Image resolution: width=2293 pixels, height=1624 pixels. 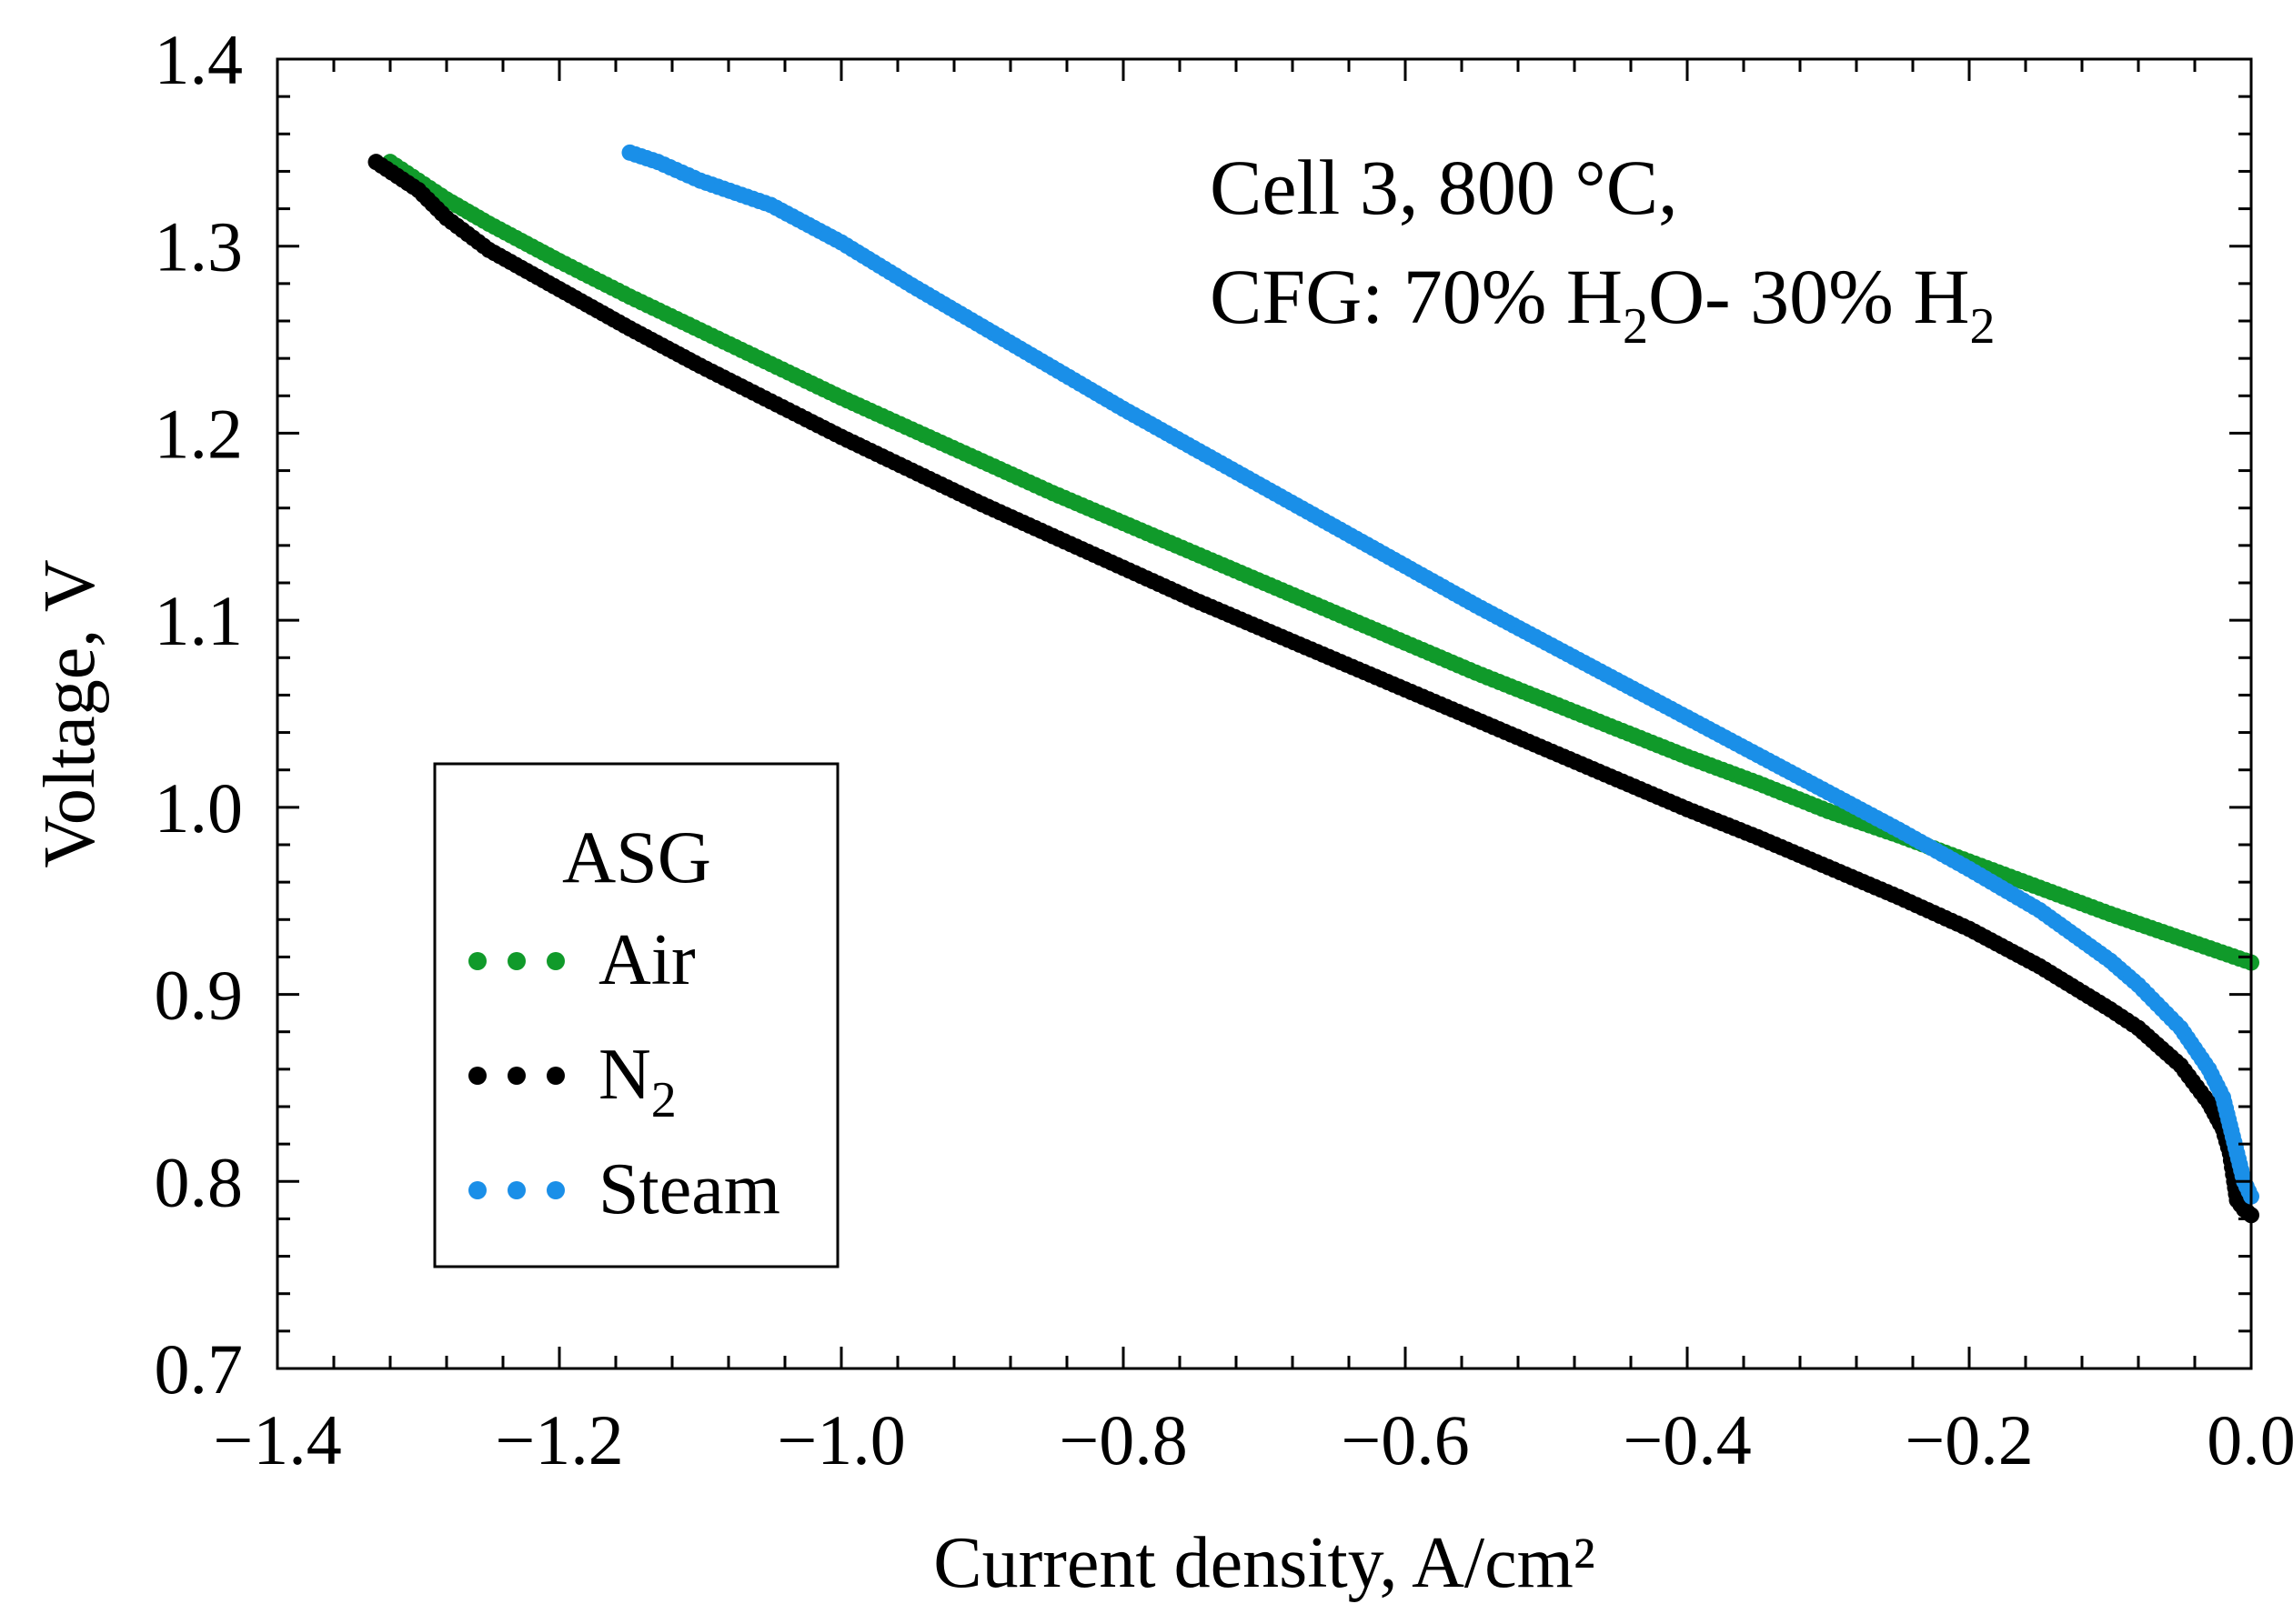 I want to click on legend-label-steam: Steam, so click(x=689, y=1189).